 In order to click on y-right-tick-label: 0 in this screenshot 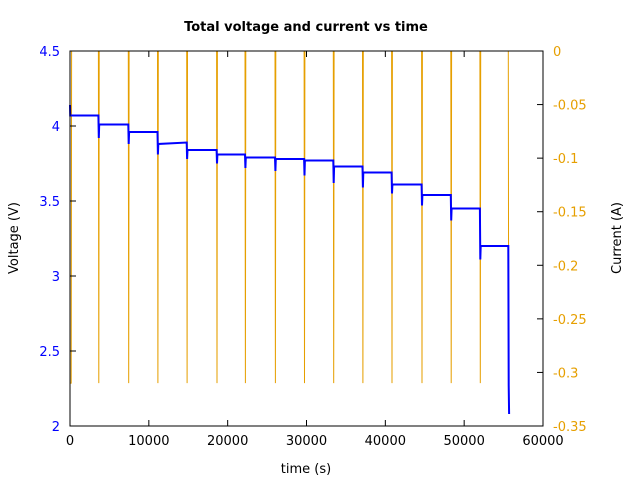, I will do `click(557, 52)`.